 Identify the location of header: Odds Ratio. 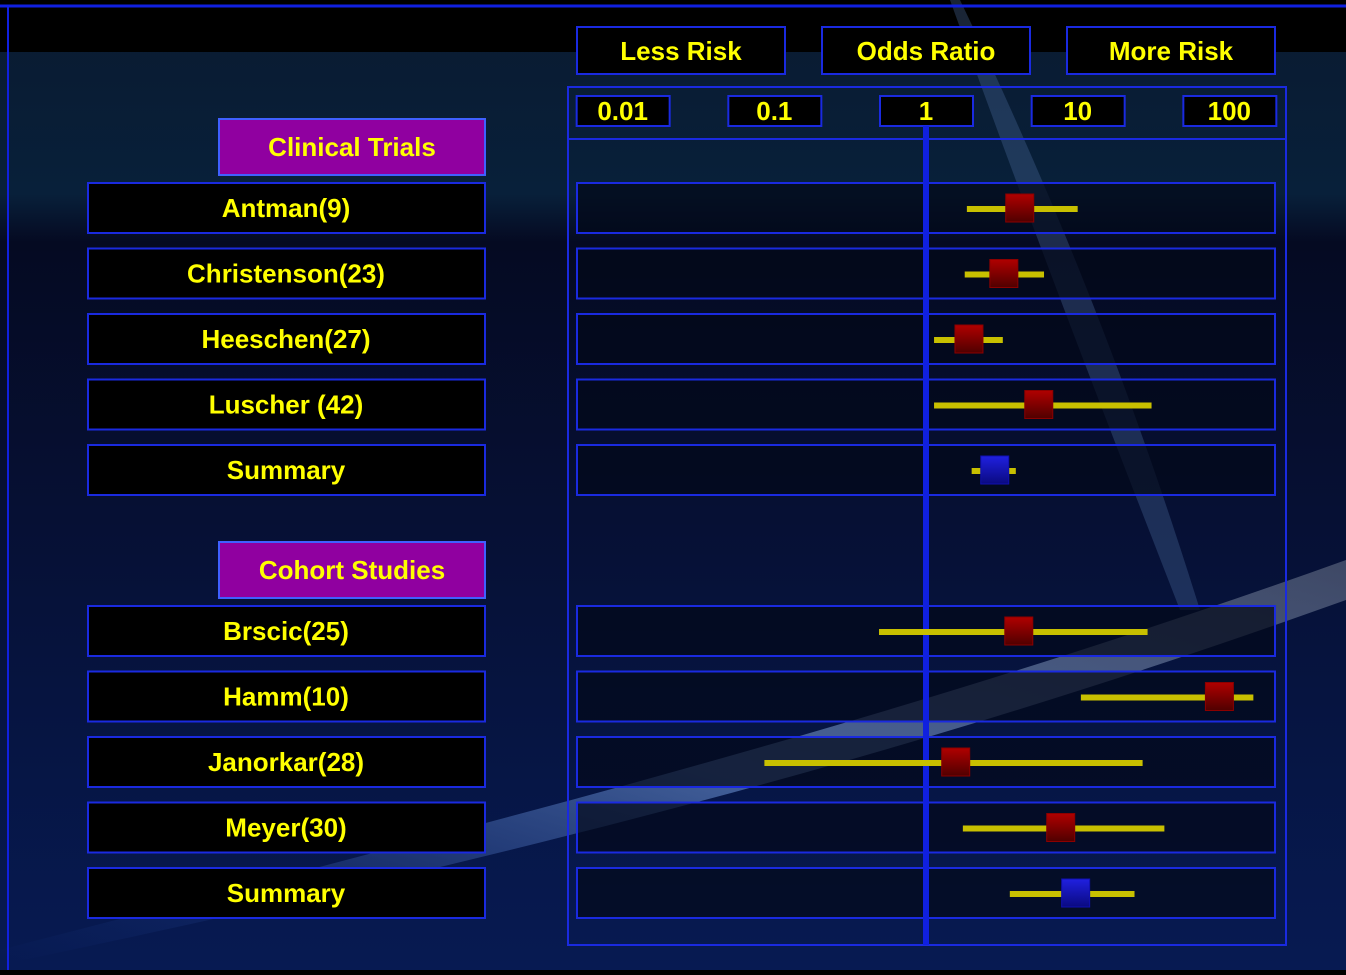
(926, 51).